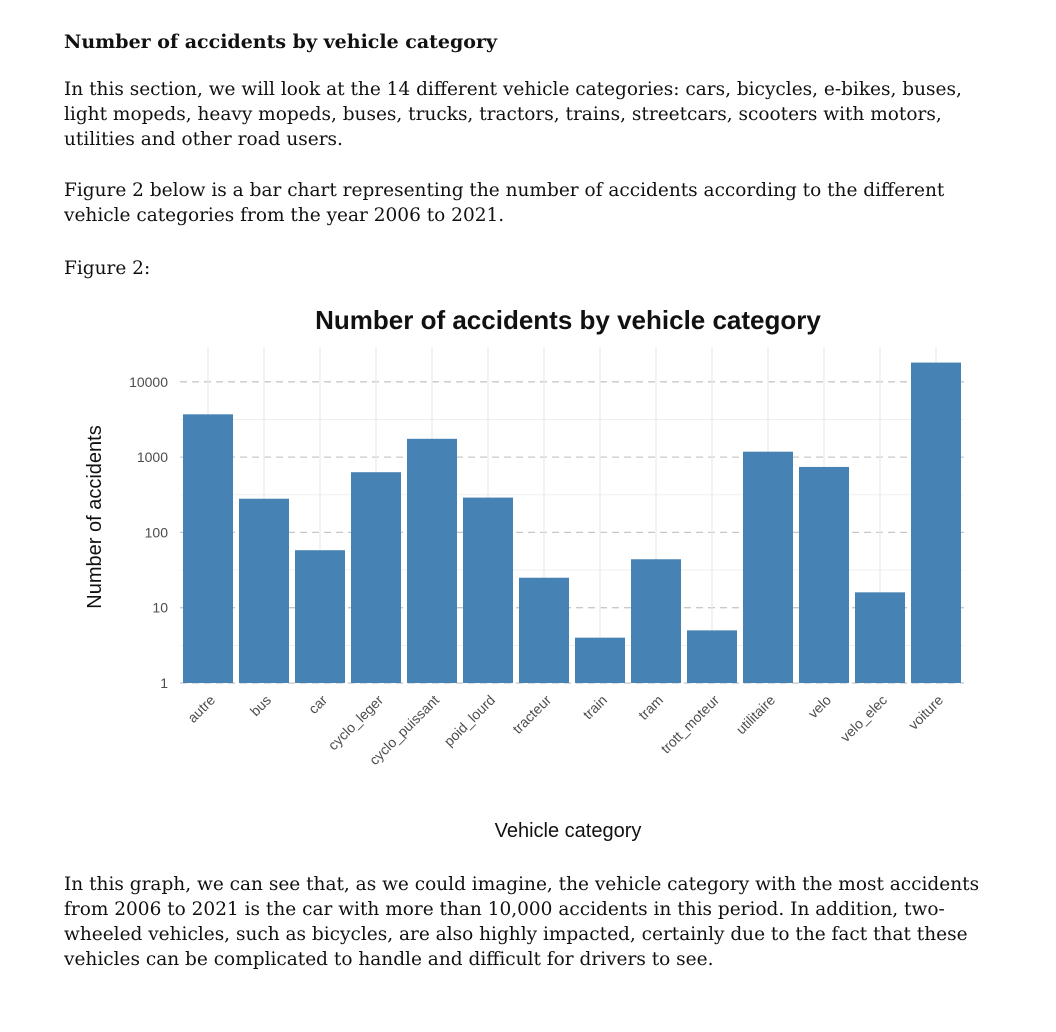  I want to click on y-tick-label: 1000, so click(152, 457).